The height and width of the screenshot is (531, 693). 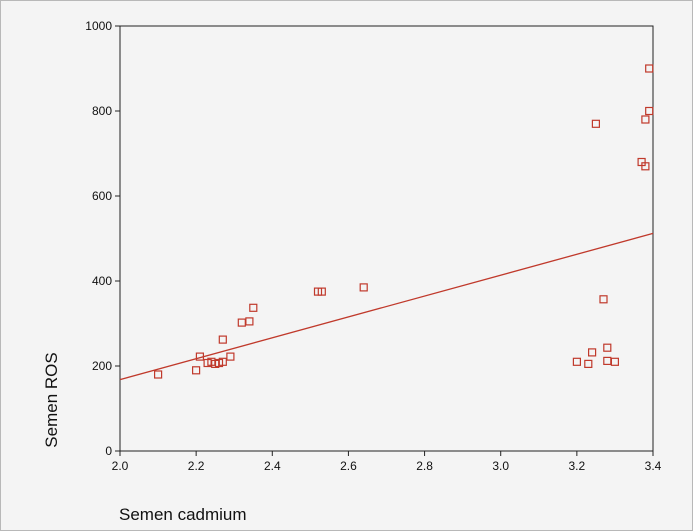 What do you see at coordinates (348, 466) in the screenshot?
I see `x-tick-label: 2.6` at bounding box center [348, 466].